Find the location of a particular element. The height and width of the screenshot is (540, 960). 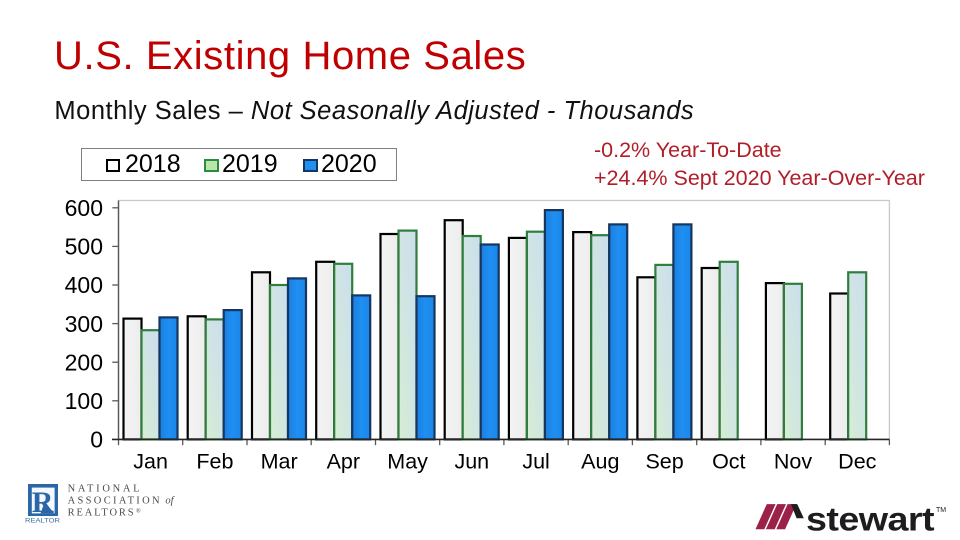

svg-text: stewart is located at coordinates (870, 519).